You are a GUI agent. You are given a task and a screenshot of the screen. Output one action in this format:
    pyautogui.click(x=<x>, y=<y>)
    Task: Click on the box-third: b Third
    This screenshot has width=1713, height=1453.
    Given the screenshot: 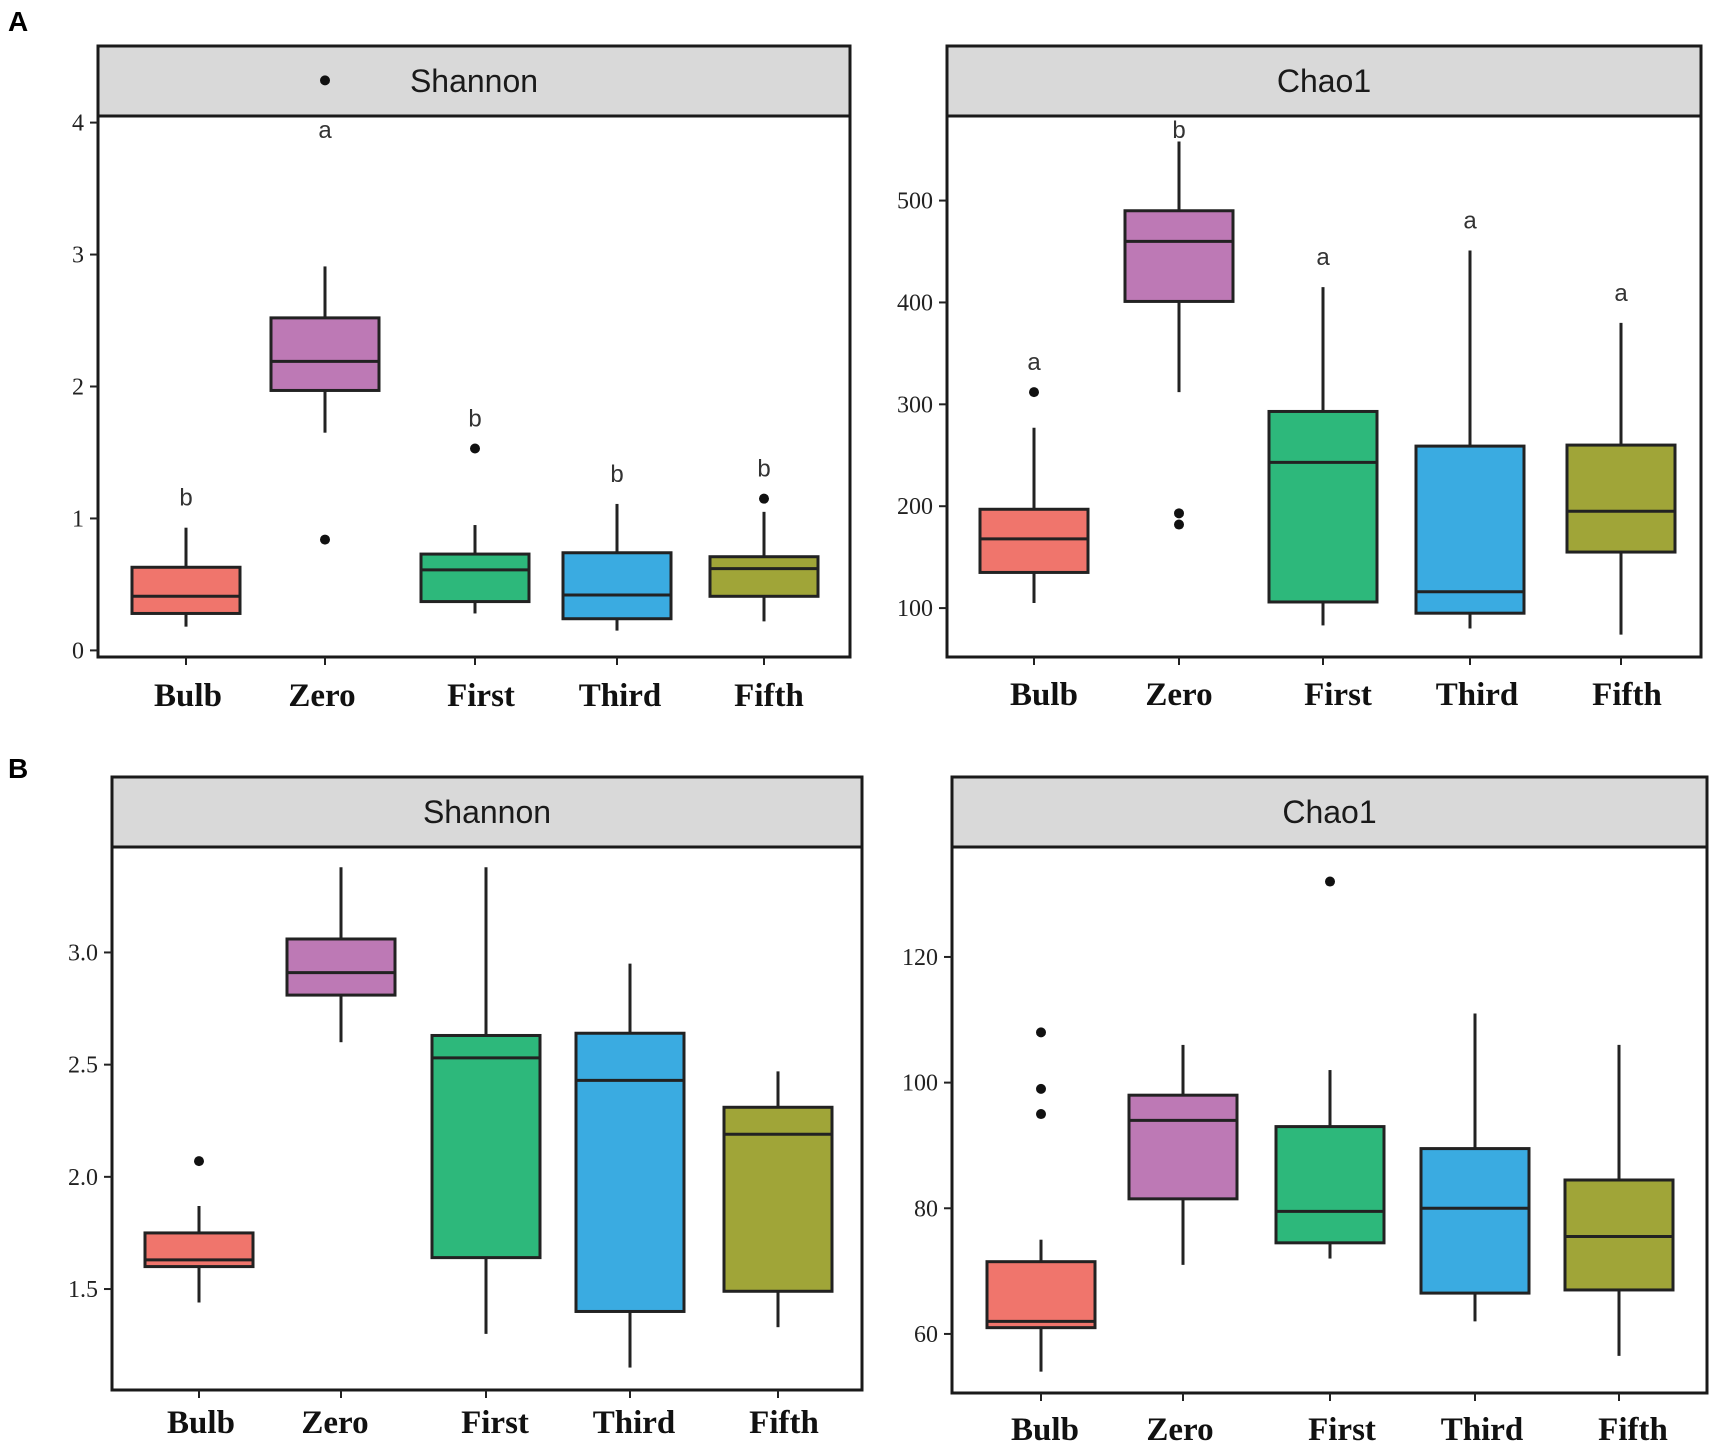 What is the action you would take?
    pyautogui.click(x=617, y=587)
    